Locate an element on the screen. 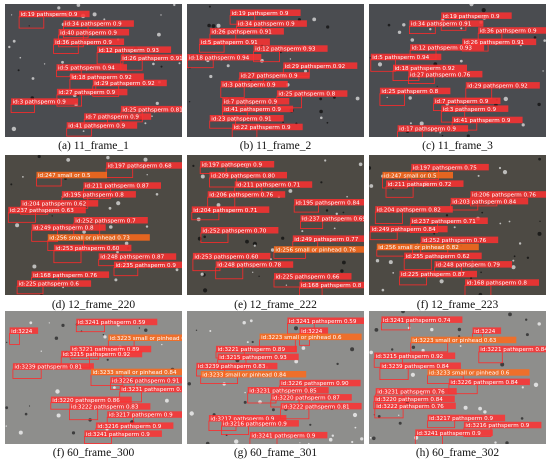  detection-label: id:247 small or 0.5 is located at coordinates (64, 176).